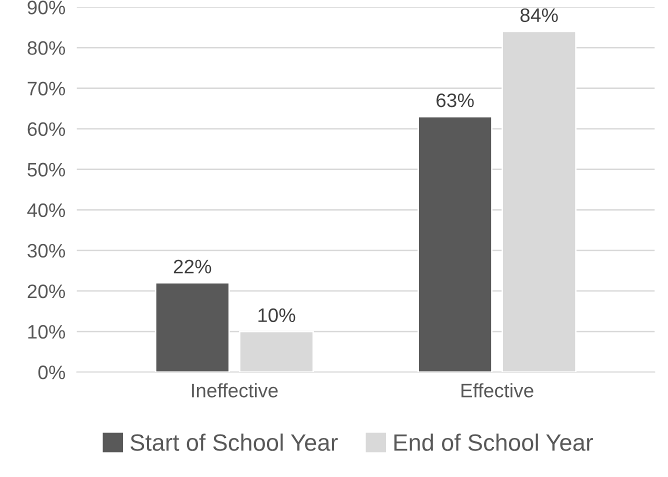 This screenshot has height=477, width=668. What do you see at coordinates (47, 251) in the screenshot?
I see `y-tick-label: 30%` at bounding box center [47, 251].